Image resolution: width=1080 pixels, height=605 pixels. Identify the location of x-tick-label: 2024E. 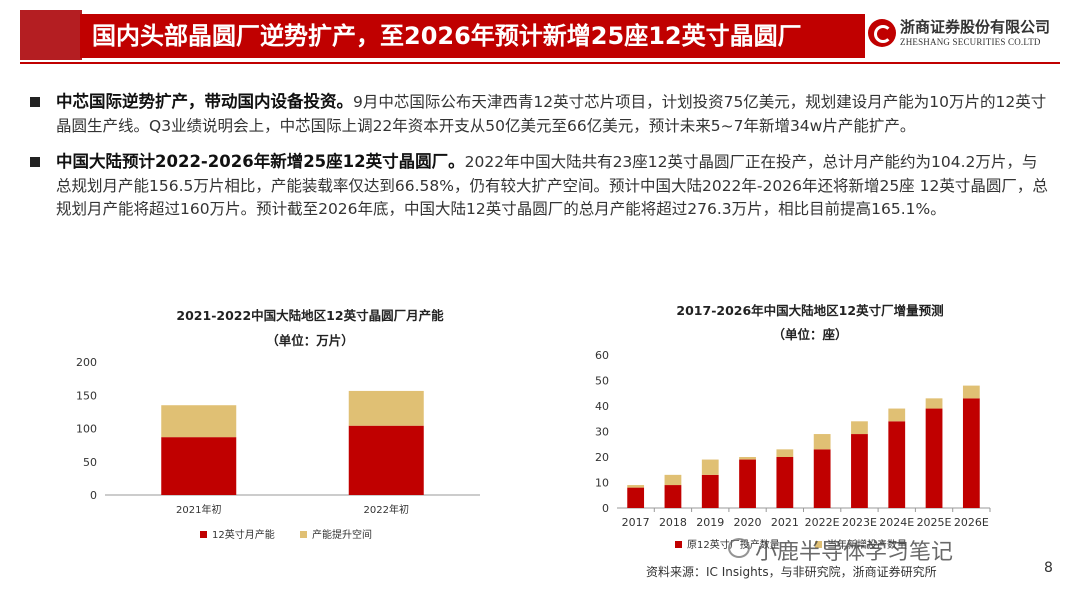
(896, 522).